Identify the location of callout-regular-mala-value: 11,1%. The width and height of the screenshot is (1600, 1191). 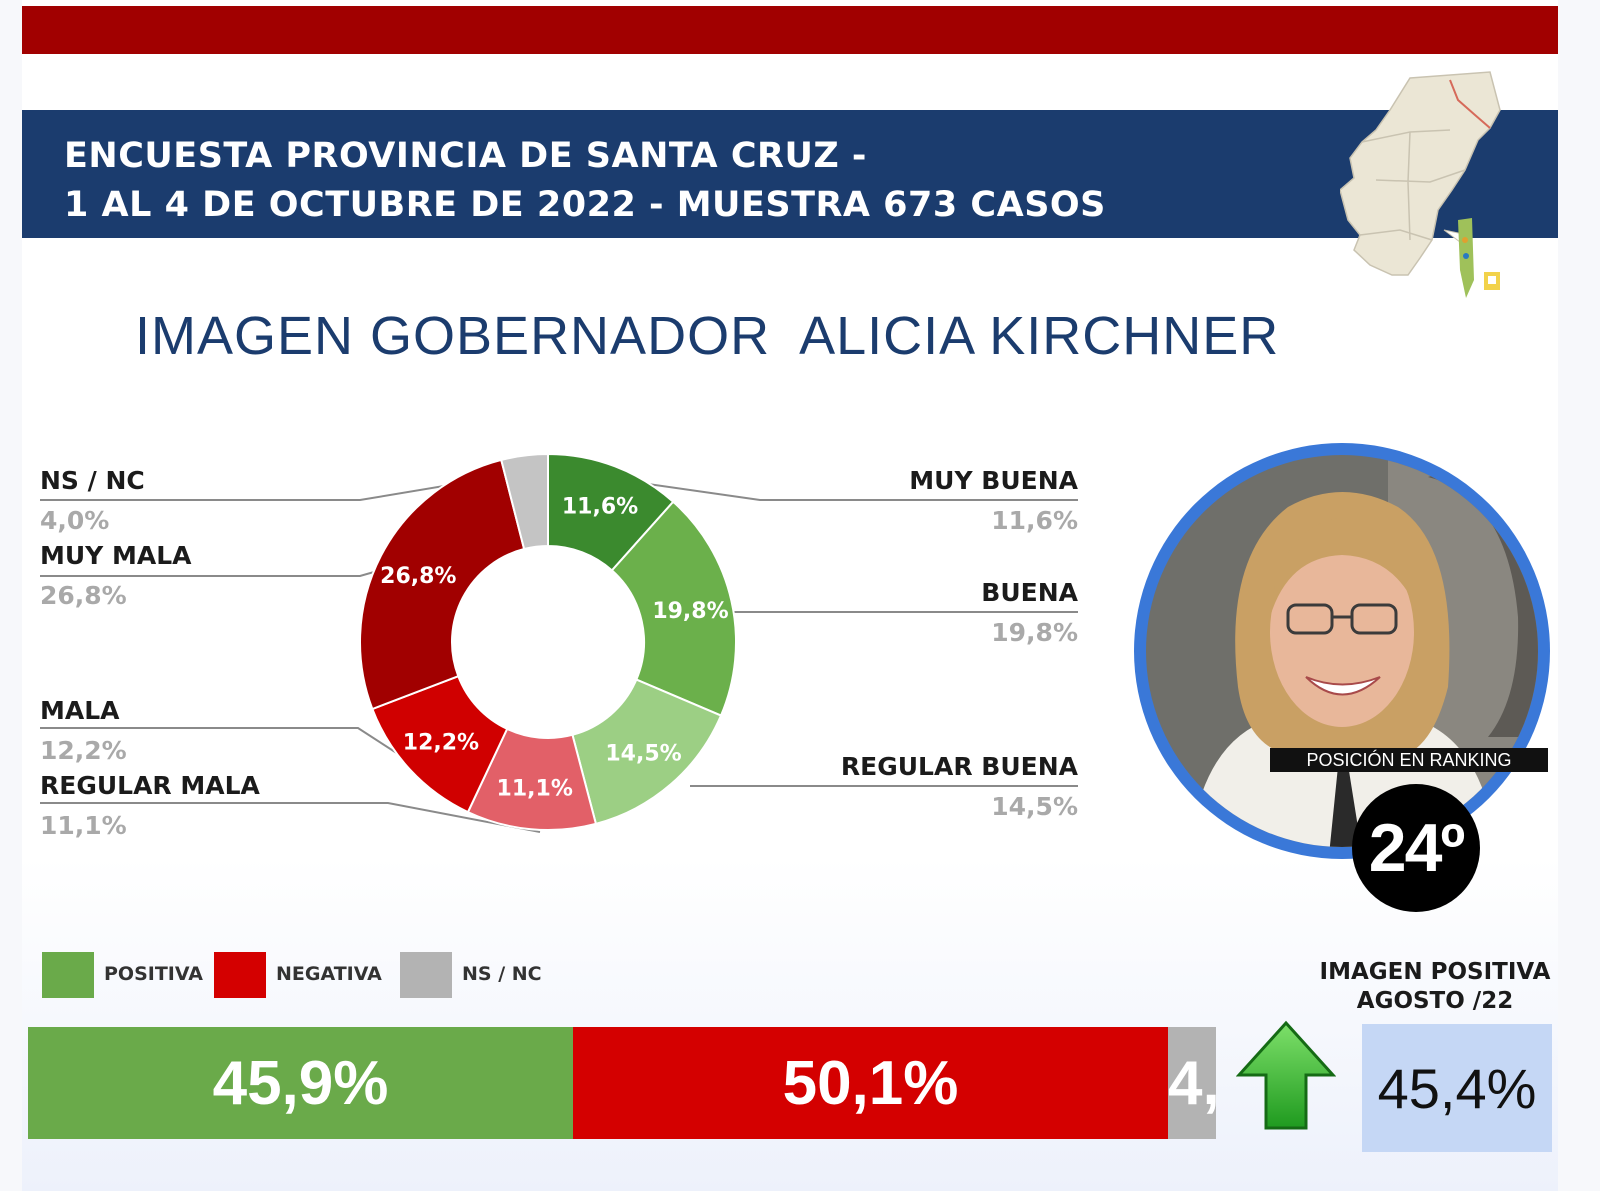
(83, 825).